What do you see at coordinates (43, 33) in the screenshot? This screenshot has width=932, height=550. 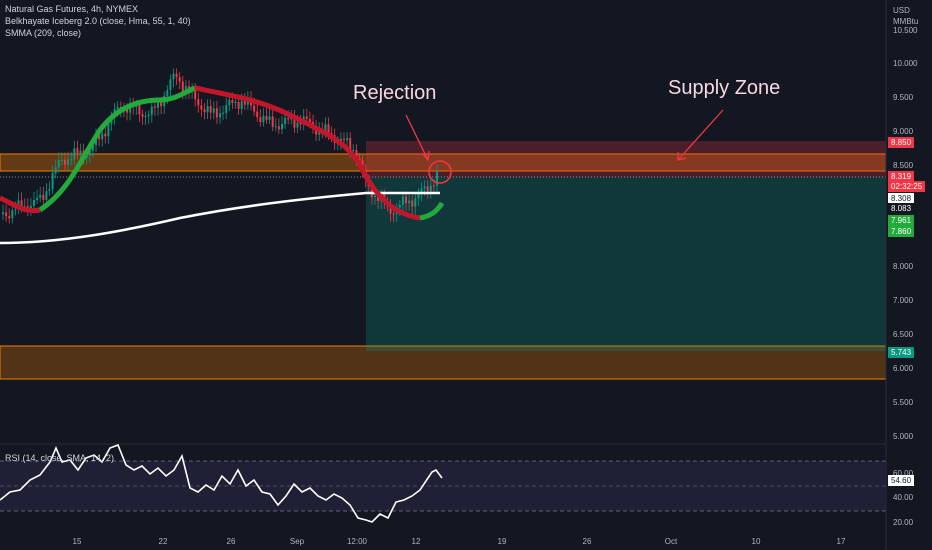 I see `legend-smma: SMMA (209, close)` at bounding box center [43, 33].